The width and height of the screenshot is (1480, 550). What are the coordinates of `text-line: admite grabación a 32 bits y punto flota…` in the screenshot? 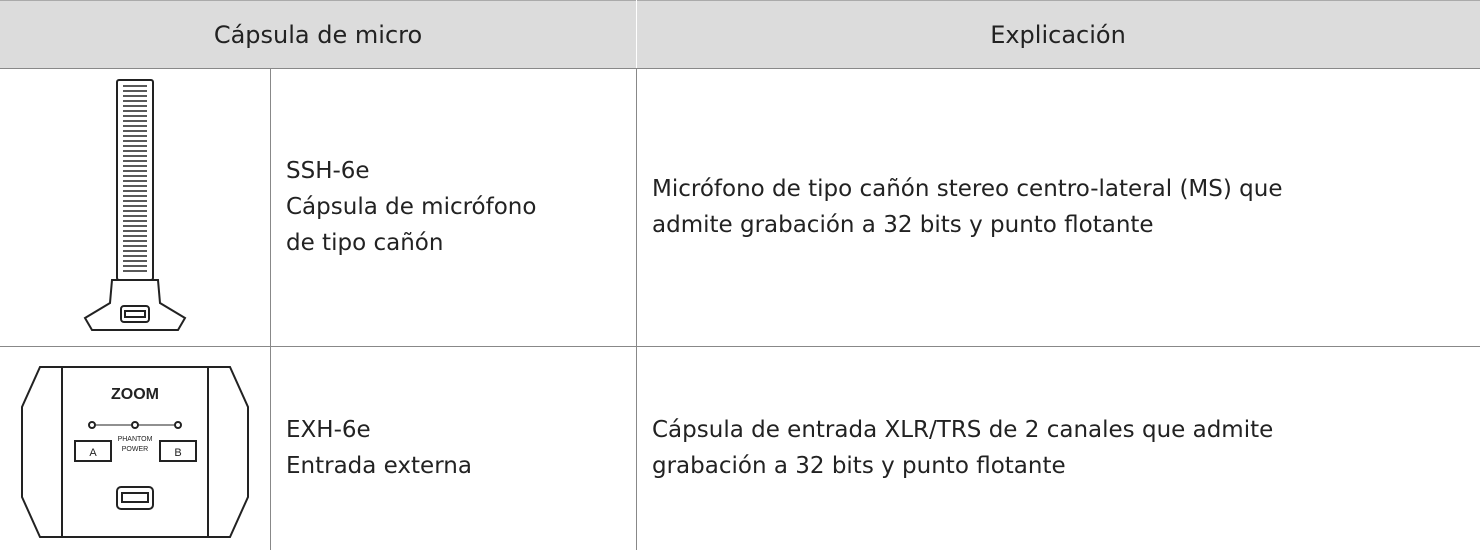 It's located at (903, 225).